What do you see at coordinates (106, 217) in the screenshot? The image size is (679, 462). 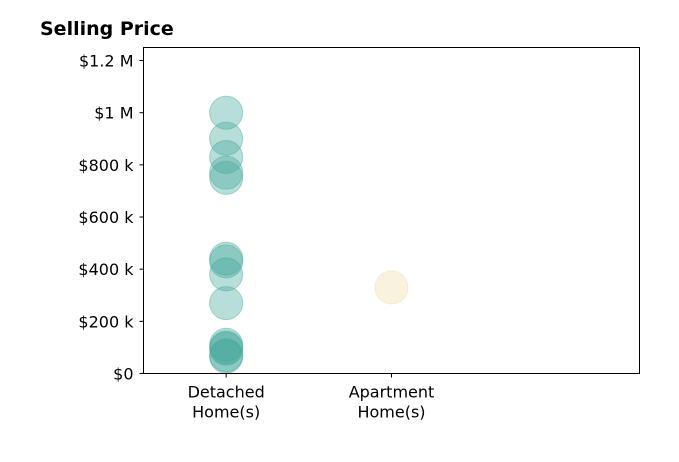 I see `y-tick-label: $600 k` at bounding box center [106, 217].